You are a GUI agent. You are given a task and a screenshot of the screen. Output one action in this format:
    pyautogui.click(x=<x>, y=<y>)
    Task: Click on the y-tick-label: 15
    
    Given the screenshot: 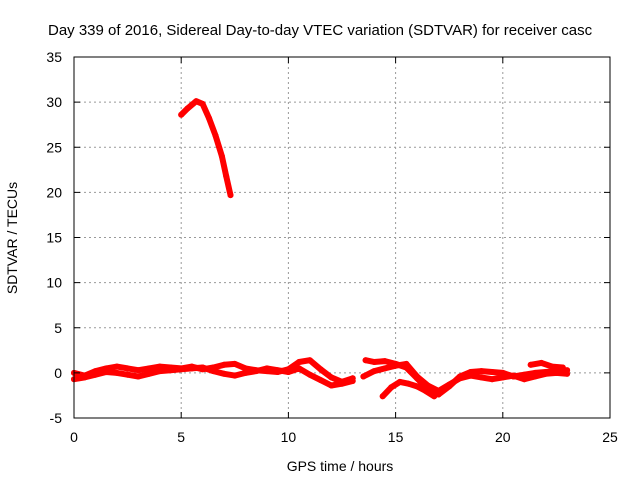 What is the action you would take?
    pyautogui.click(x=54, y=238)
    